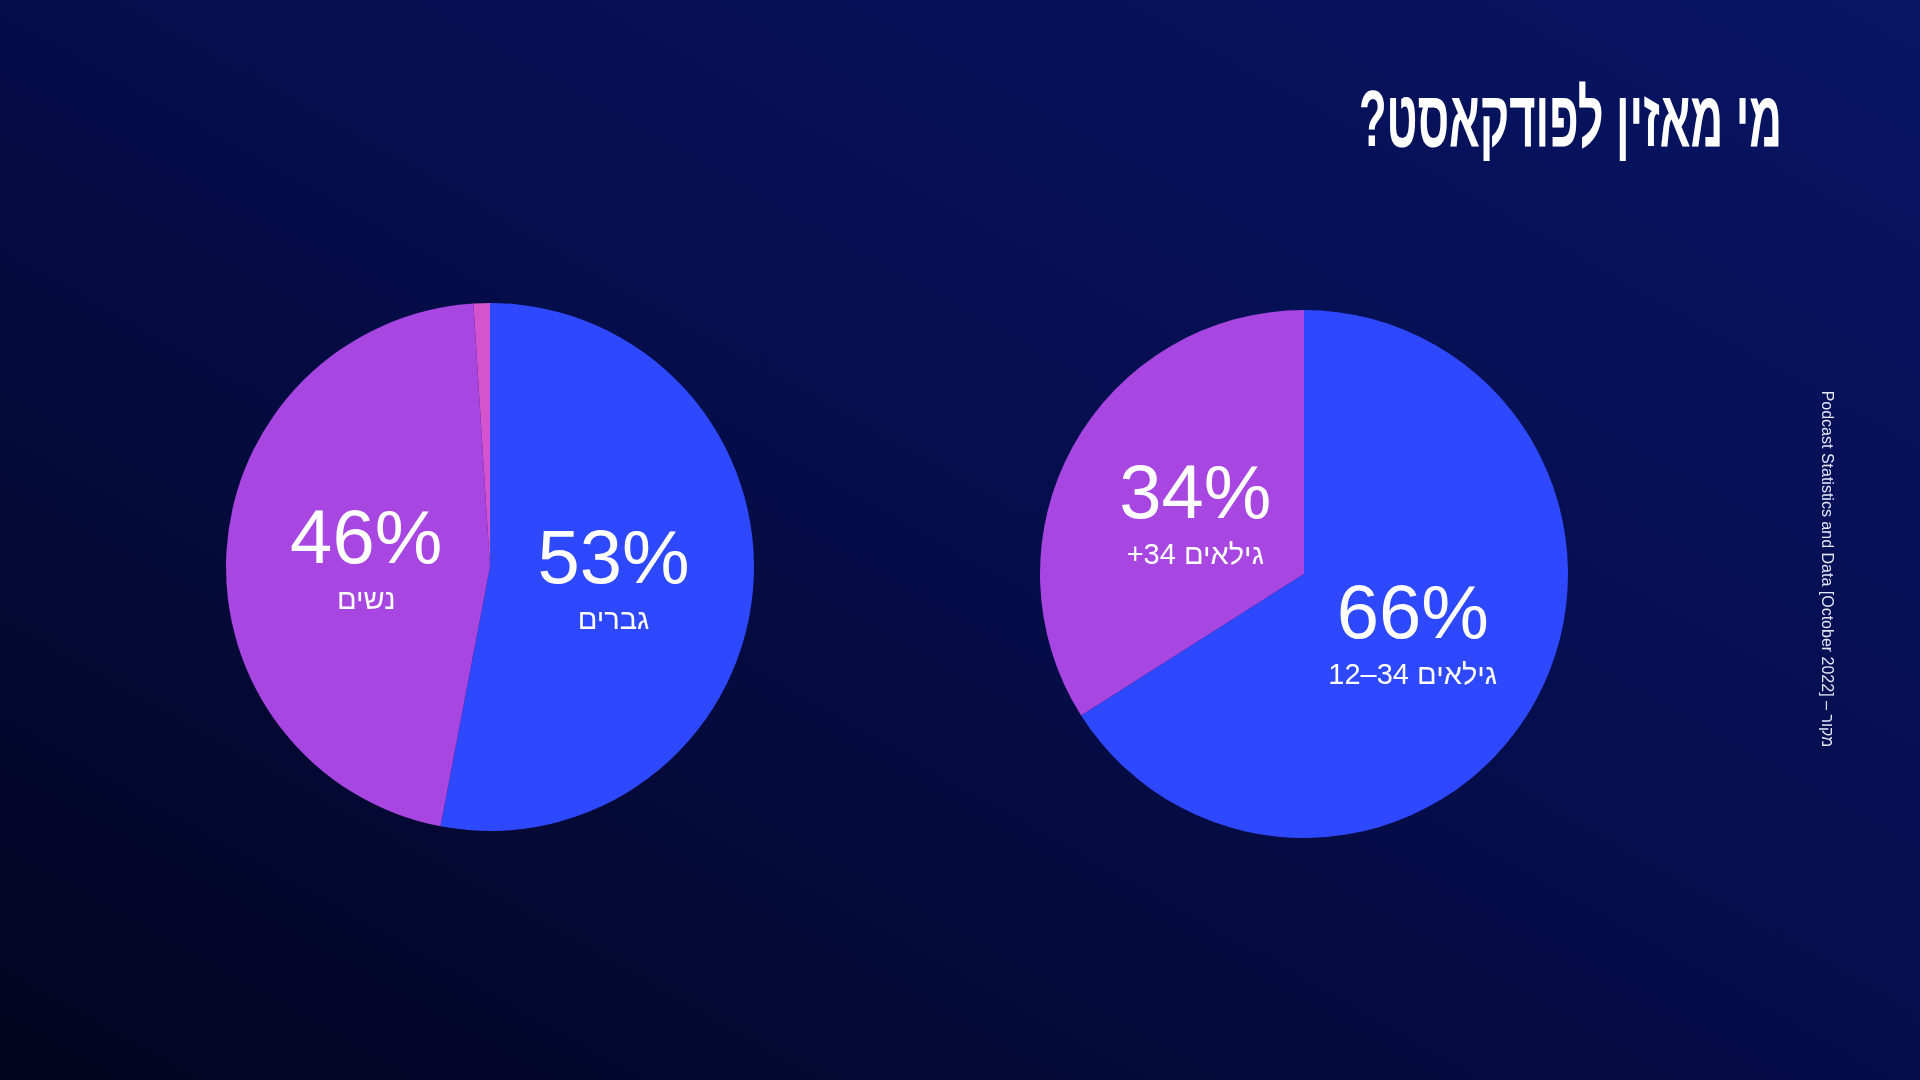 This screenshot has width=1920, height=1080. I want to click on data-label: 46%, so click(366, 537).